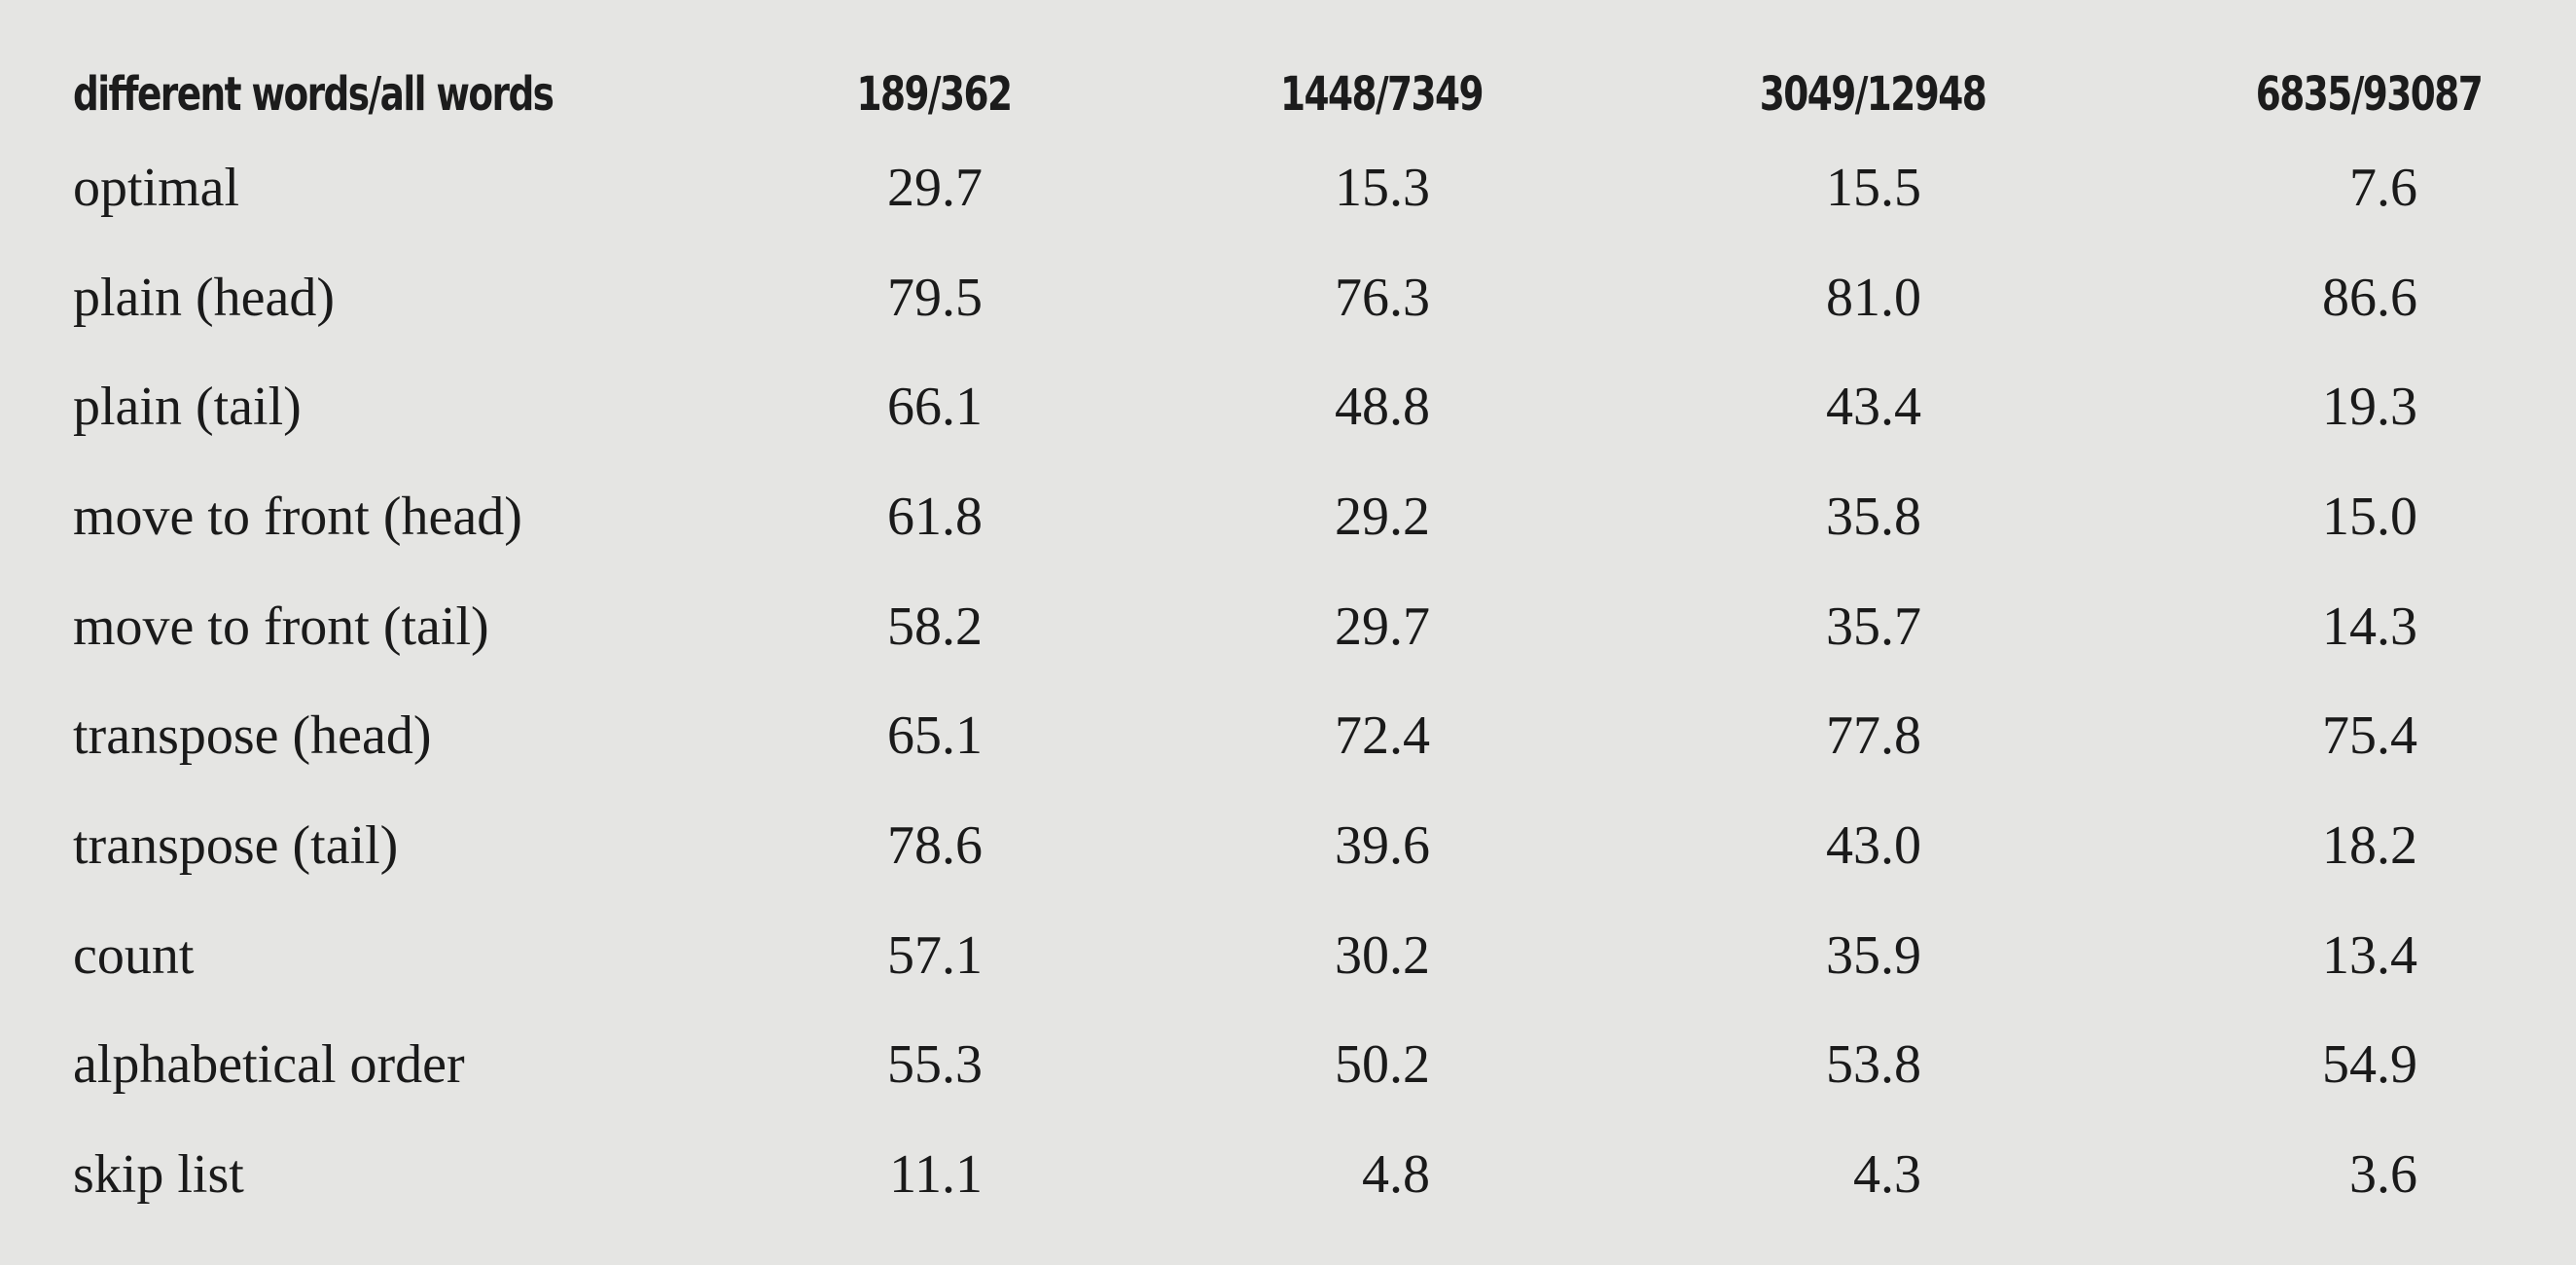  I want to click on column-header-1448-7349: 1448/7349, so click(1382, 94).